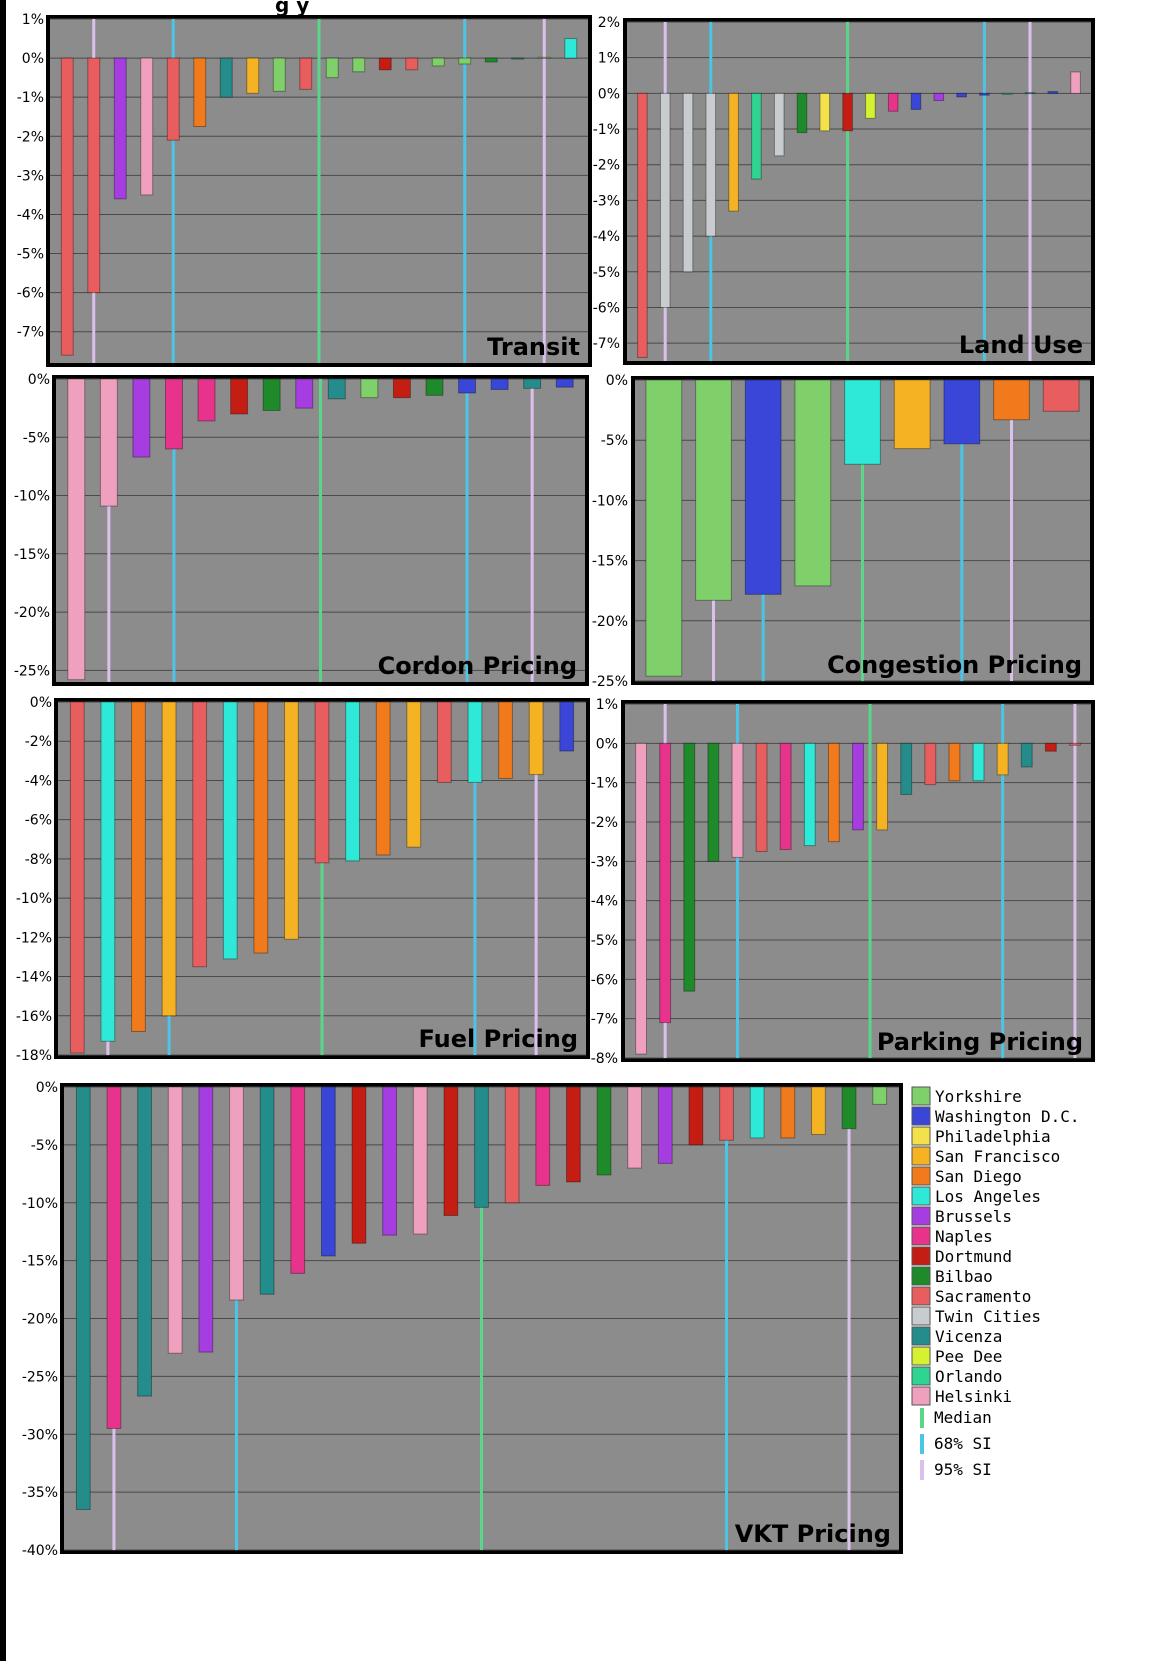 The width and height of the screenshot is (1158, 1661). What do you see at coordinates (968, 1376) in the screenshot?
I see `legend-label-orlando: Orlando` at bounding box center [968, 1376].